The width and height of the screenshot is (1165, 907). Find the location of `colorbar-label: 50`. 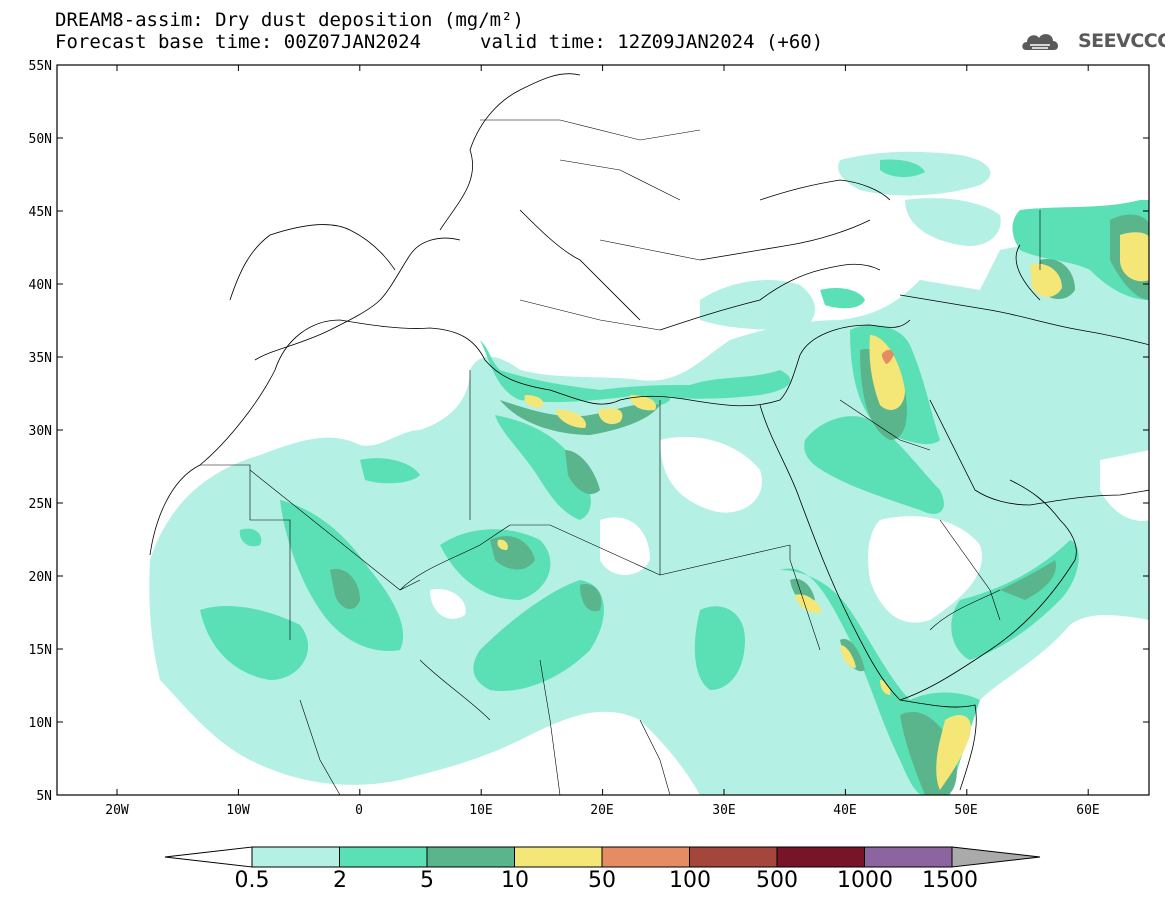

colorbar-label: 50 is located at coordinates (602, 880).